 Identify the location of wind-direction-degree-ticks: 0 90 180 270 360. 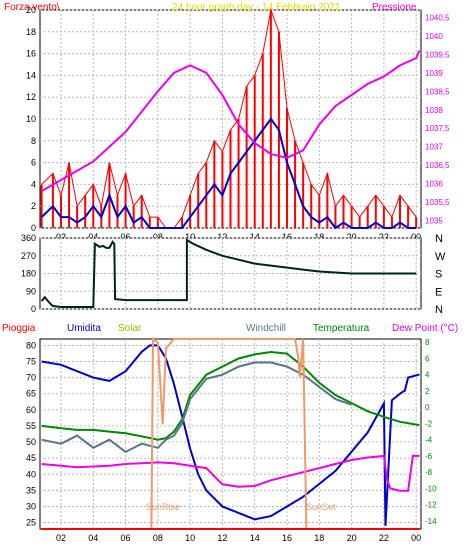
(28, 273).